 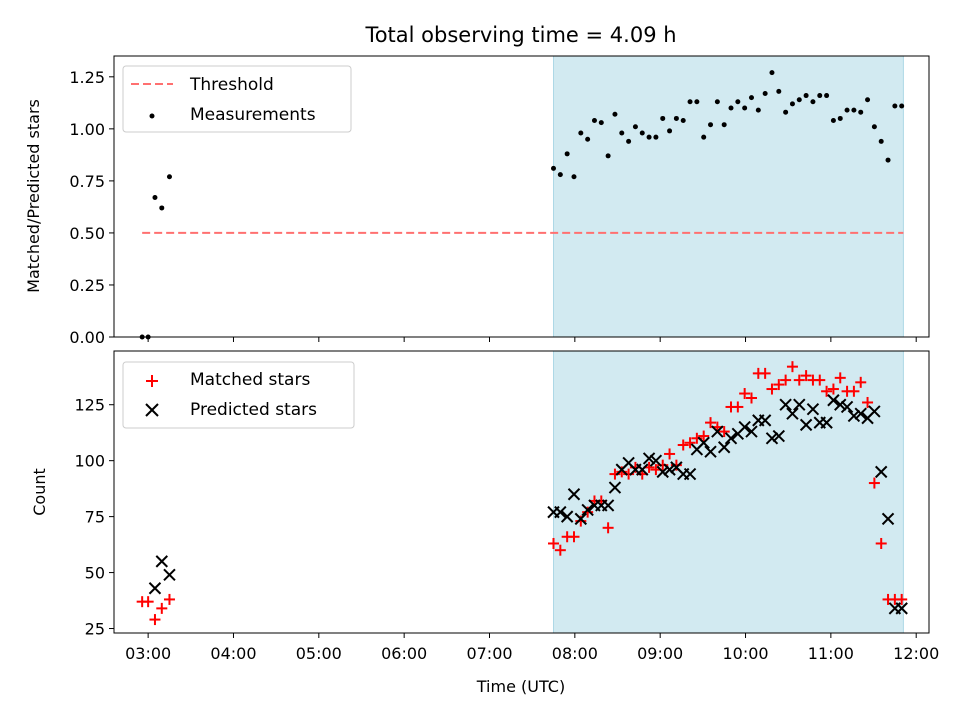 What do you see at coordinates (520, 35) in the screenshot?
I see `chart-title: Total observing time = 4.09 h` at bounding box center [520, 35].